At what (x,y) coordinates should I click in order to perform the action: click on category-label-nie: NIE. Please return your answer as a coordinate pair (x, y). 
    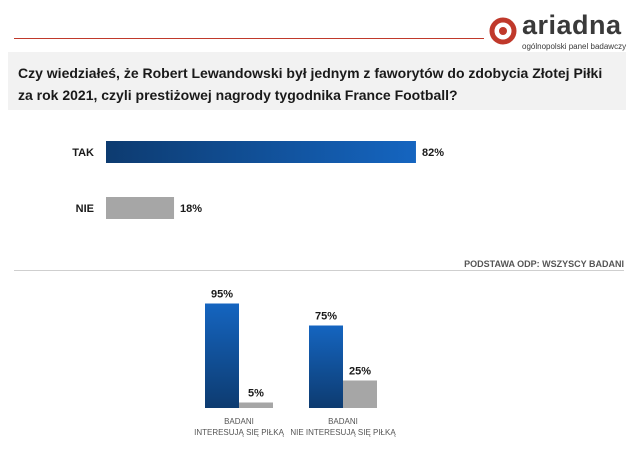
    Looking at the image, I should click on (85, 209).